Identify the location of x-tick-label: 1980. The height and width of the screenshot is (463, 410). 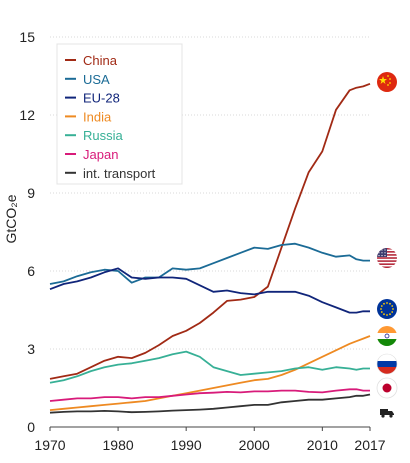
(118, 445).